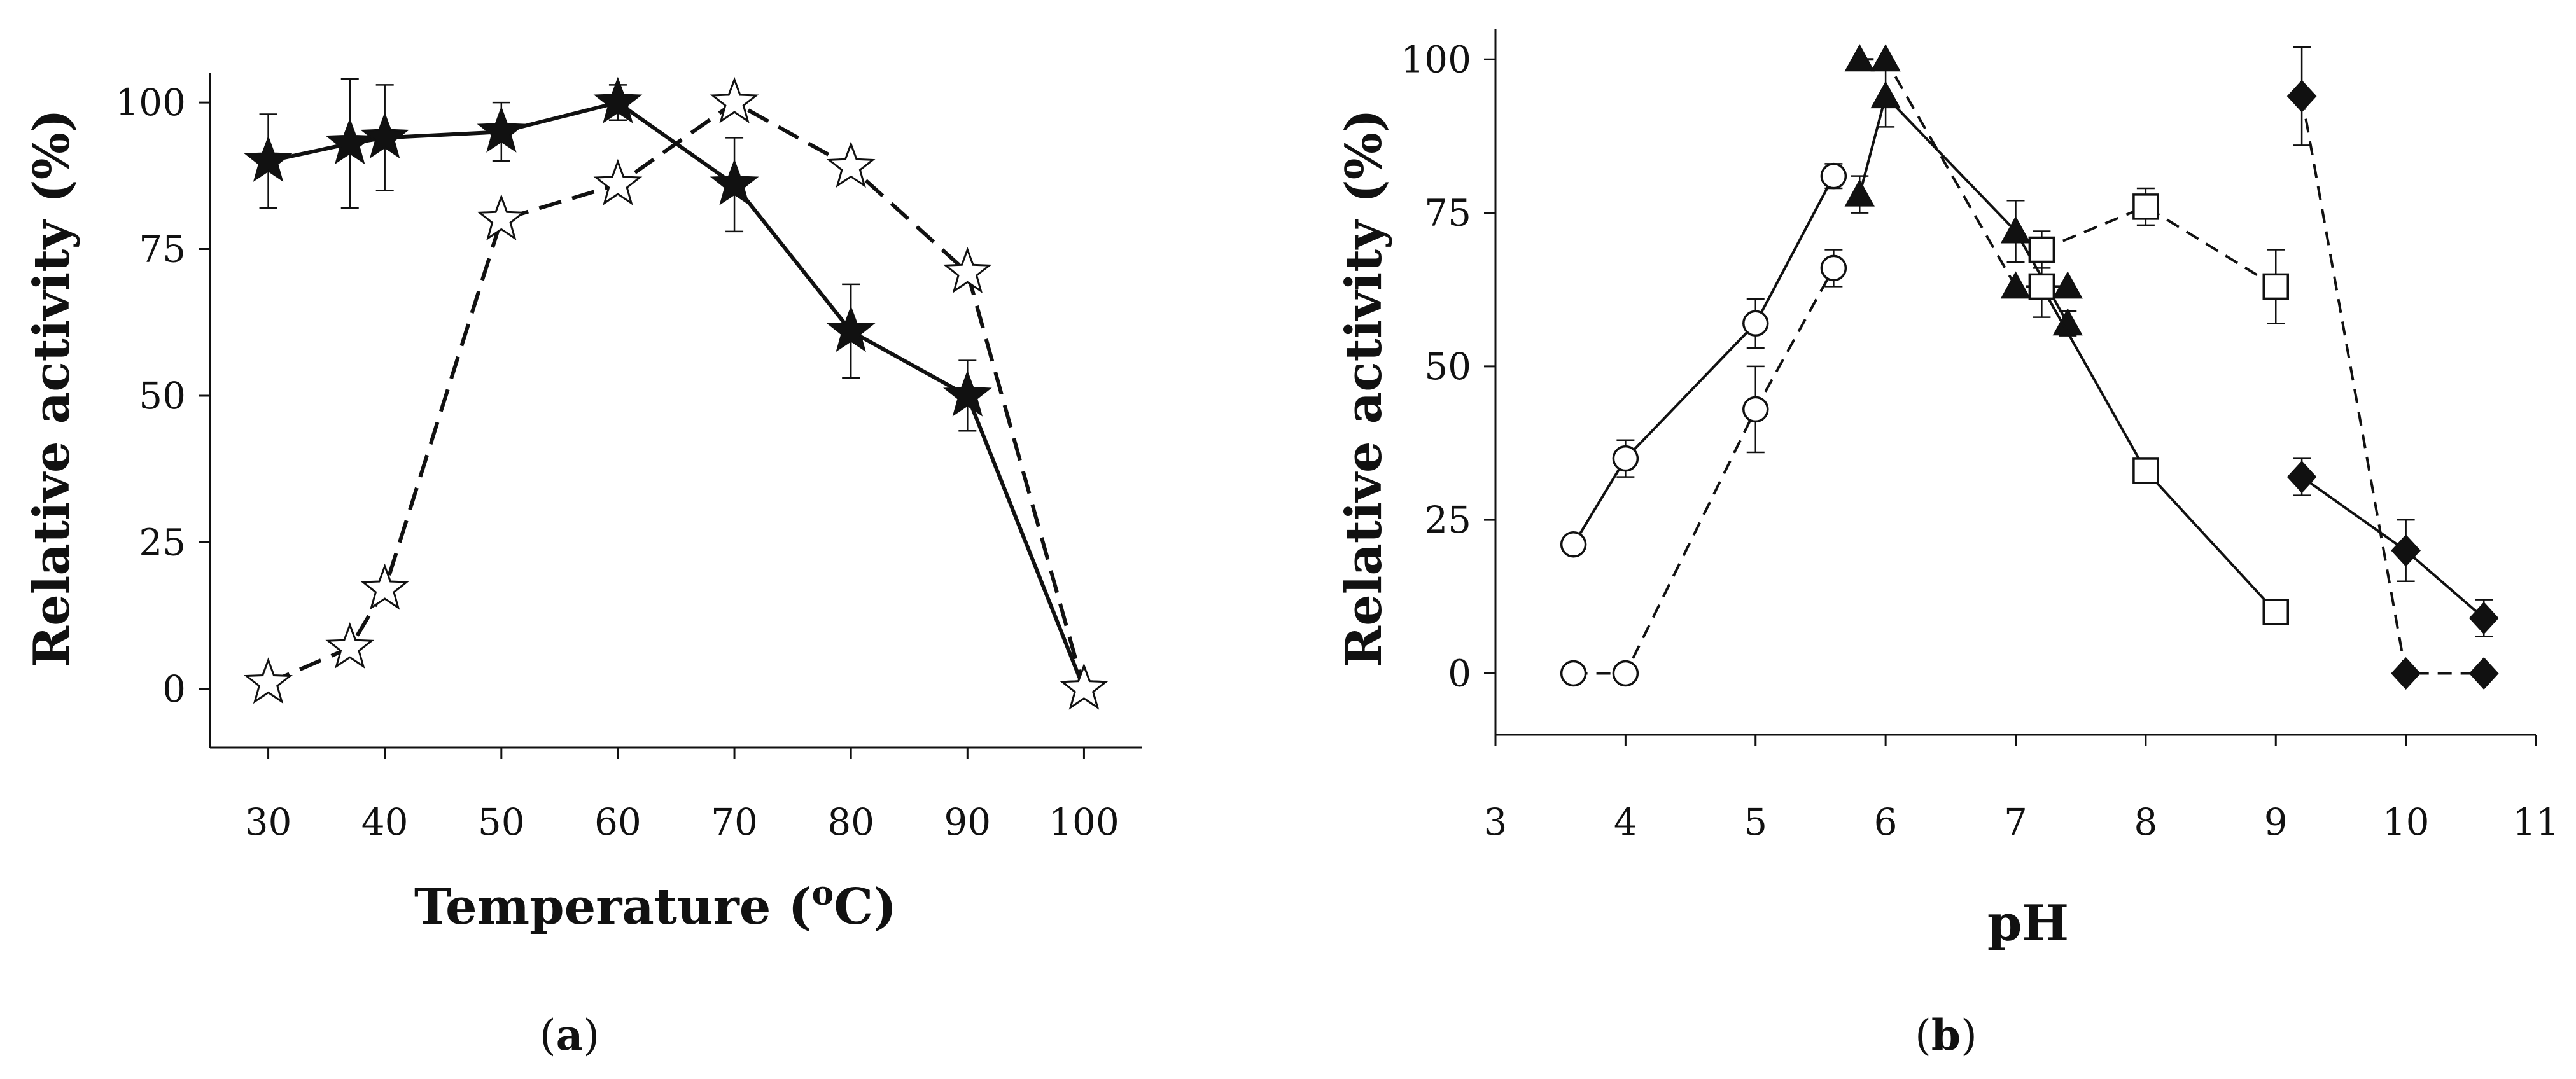 Image resolution: width=2576 pixels, height=1079 pixels. Describe the element at coordinates (501, 822) in the screenshot. I see `a-x-tick-label: 50` at that location.